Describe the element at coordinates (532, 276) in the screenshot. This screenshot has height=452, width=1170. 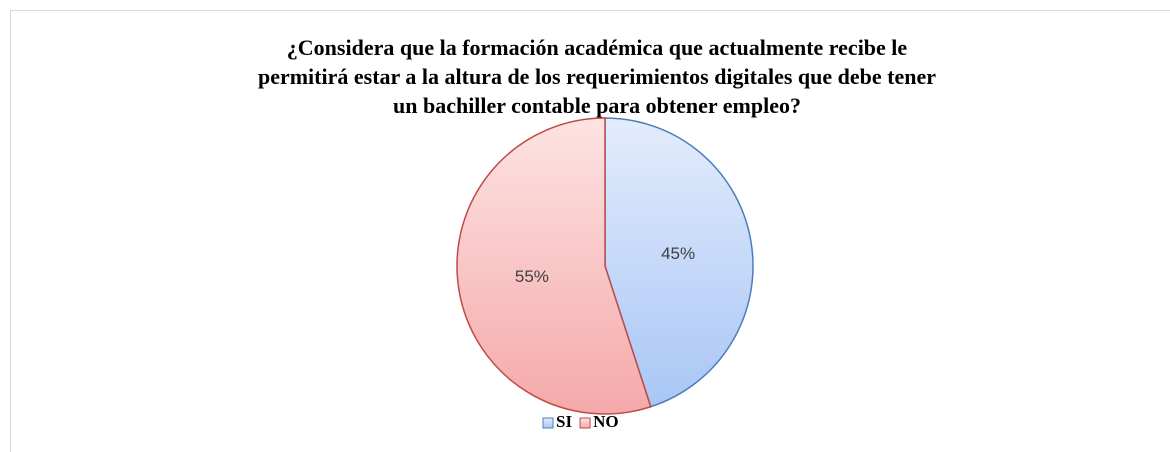
I see `value-label: 55%` at that location.